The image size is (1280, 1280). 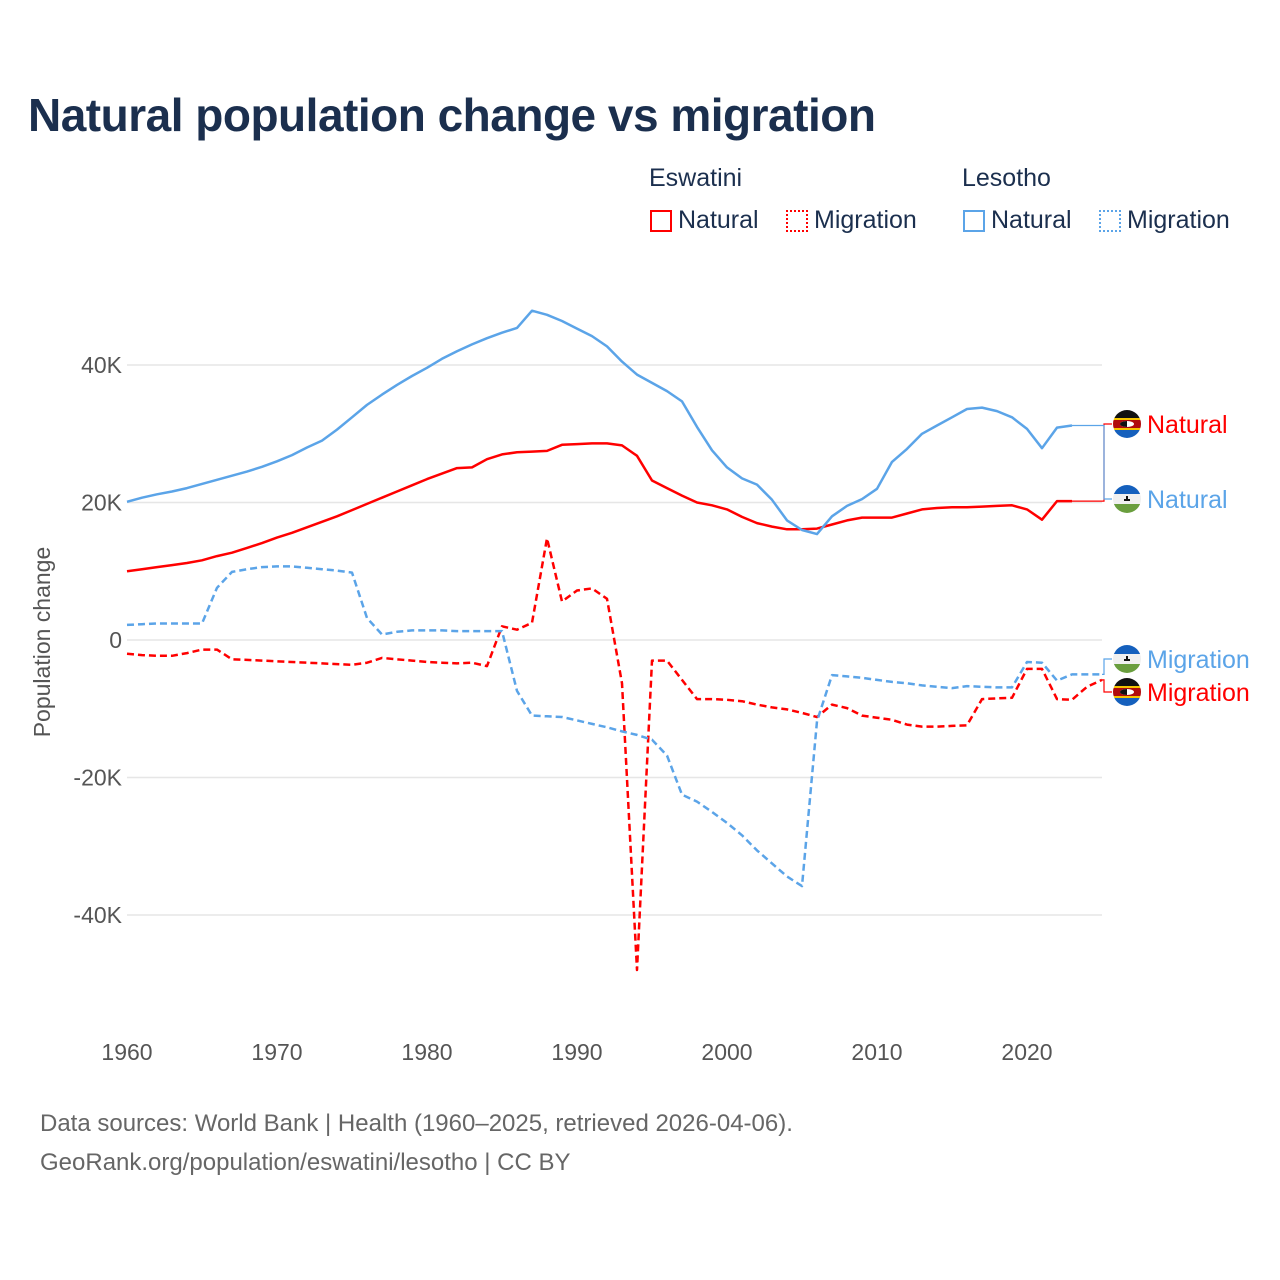 I want to click on y-tick-label: -40K, so click(x=97, y=915).